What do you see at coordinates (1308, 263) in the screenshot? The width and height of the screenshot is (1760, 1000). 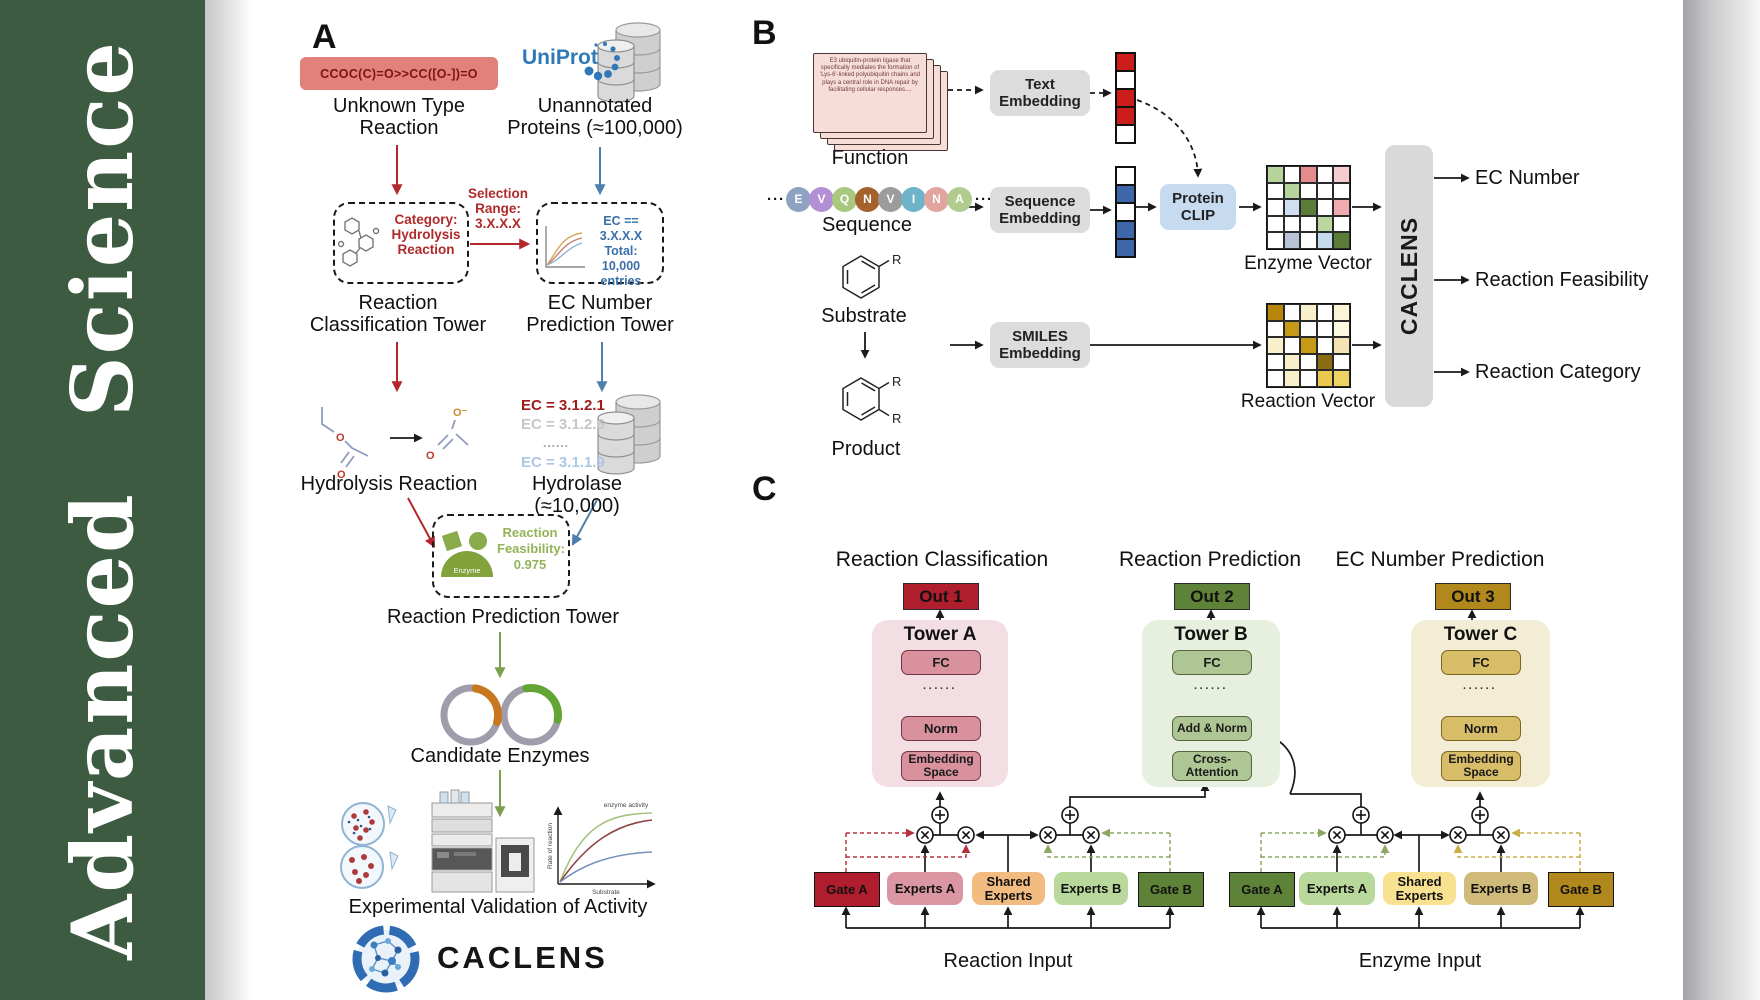 I see `enzyme-vector-label: Enzyme Vector` at bounding box center [1308, 263].